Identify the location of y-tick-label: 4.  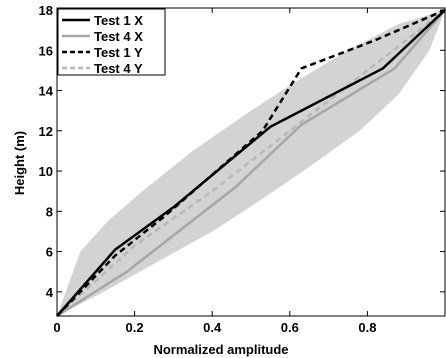
(50, 292).